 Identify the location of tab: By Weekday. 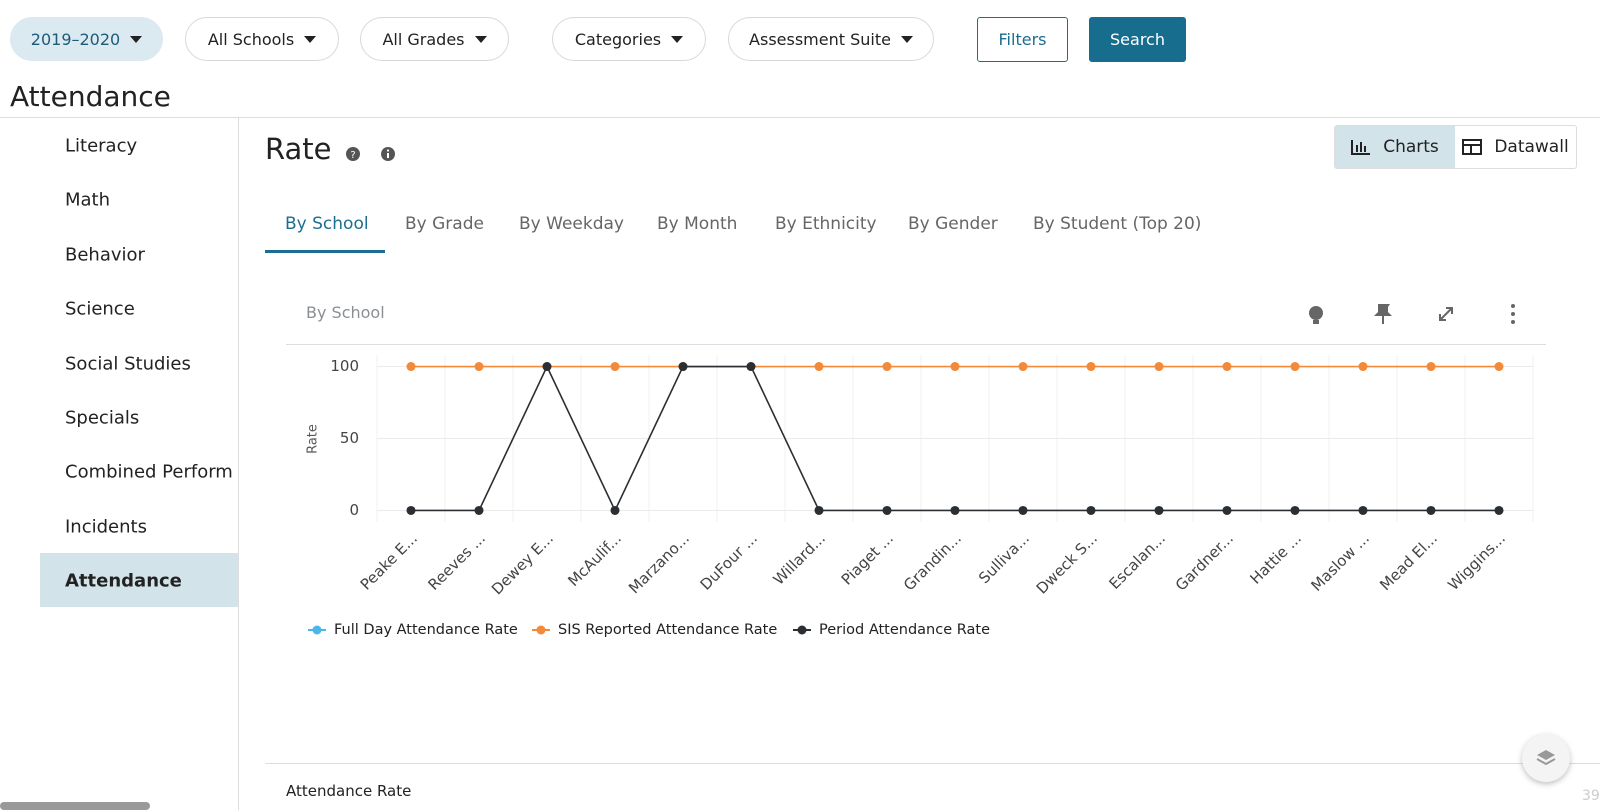
(571, 224).